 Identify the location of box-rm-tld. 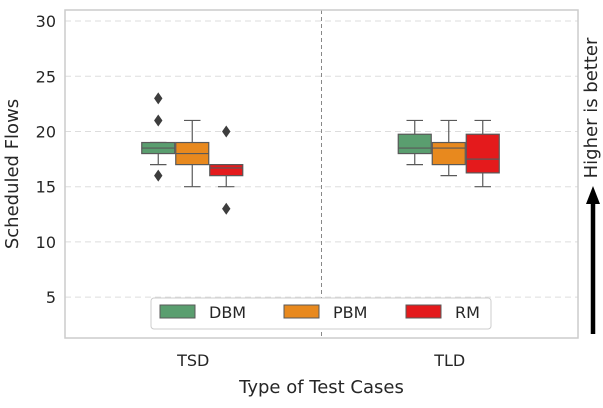
(482, 153).